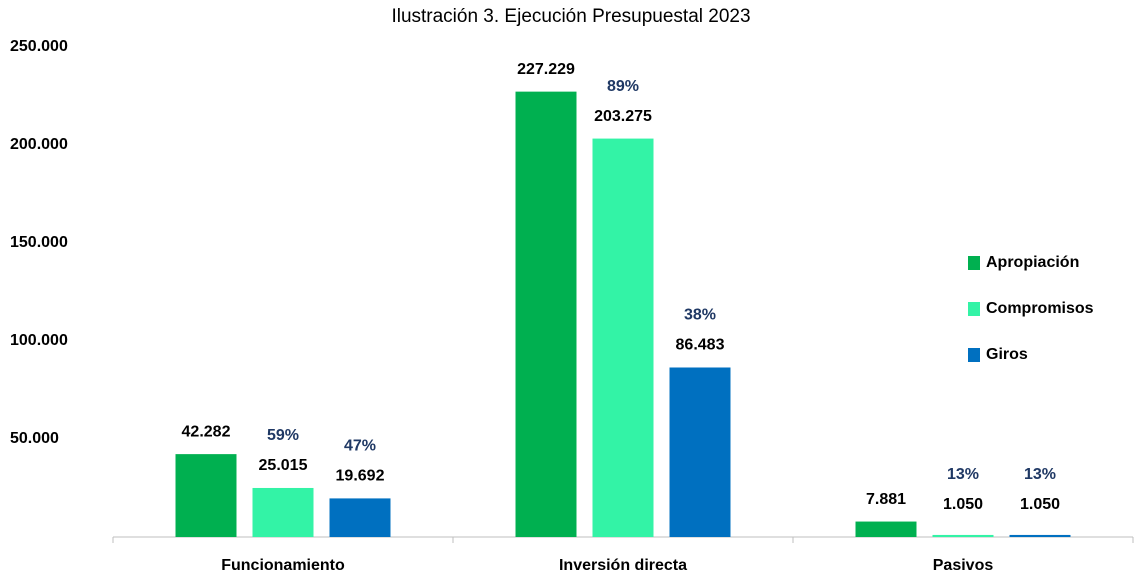  I want to click on legend-label: Giros, so click(1007, 354).